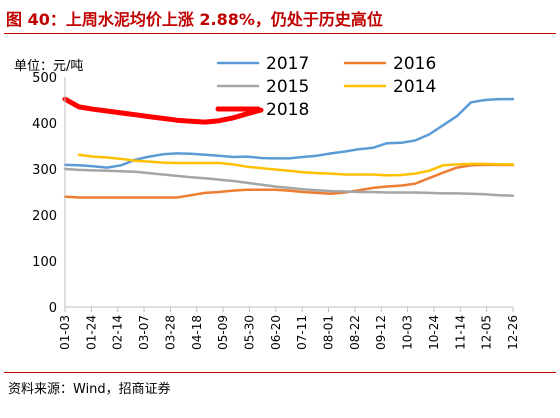 The width and height of the screenshot is (560, 418). I want to click on x-tick-label: 12-26, so click(513, 332).